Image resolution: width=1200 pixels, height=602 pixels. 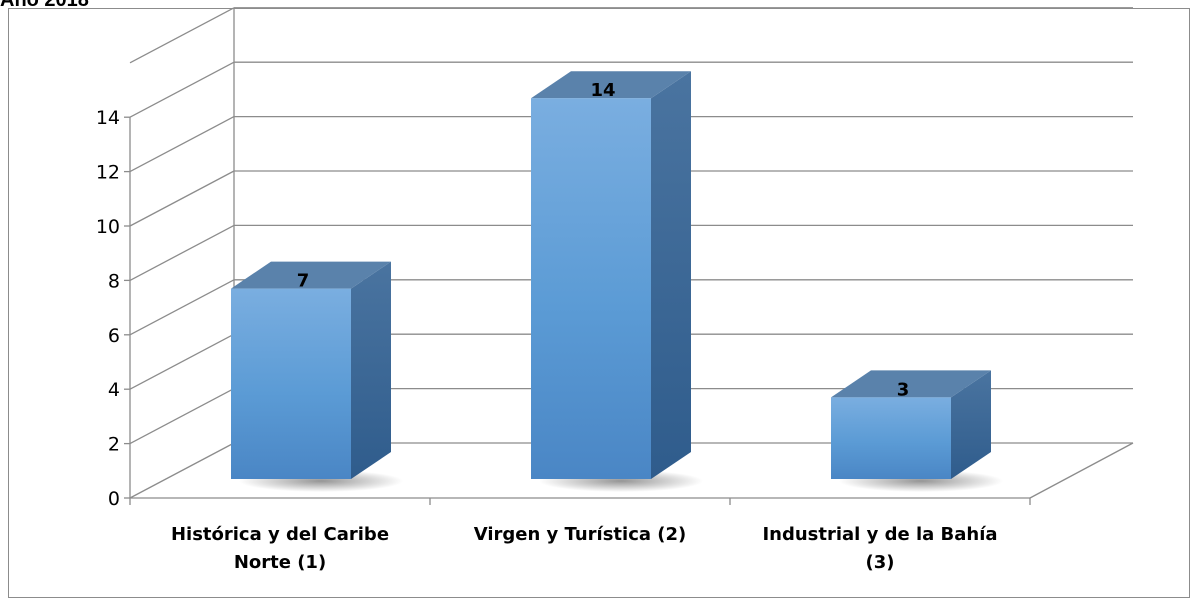 I want to click on data-label: 7, so click(x=303, y=281).